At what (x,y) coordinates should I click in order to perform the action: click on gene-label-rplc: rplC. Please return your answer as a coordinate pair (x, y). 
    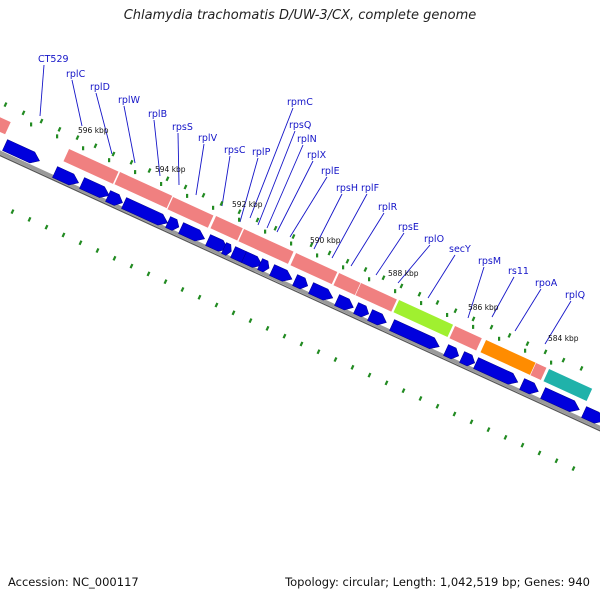
    Looking at the image, I should click on (76, 74).